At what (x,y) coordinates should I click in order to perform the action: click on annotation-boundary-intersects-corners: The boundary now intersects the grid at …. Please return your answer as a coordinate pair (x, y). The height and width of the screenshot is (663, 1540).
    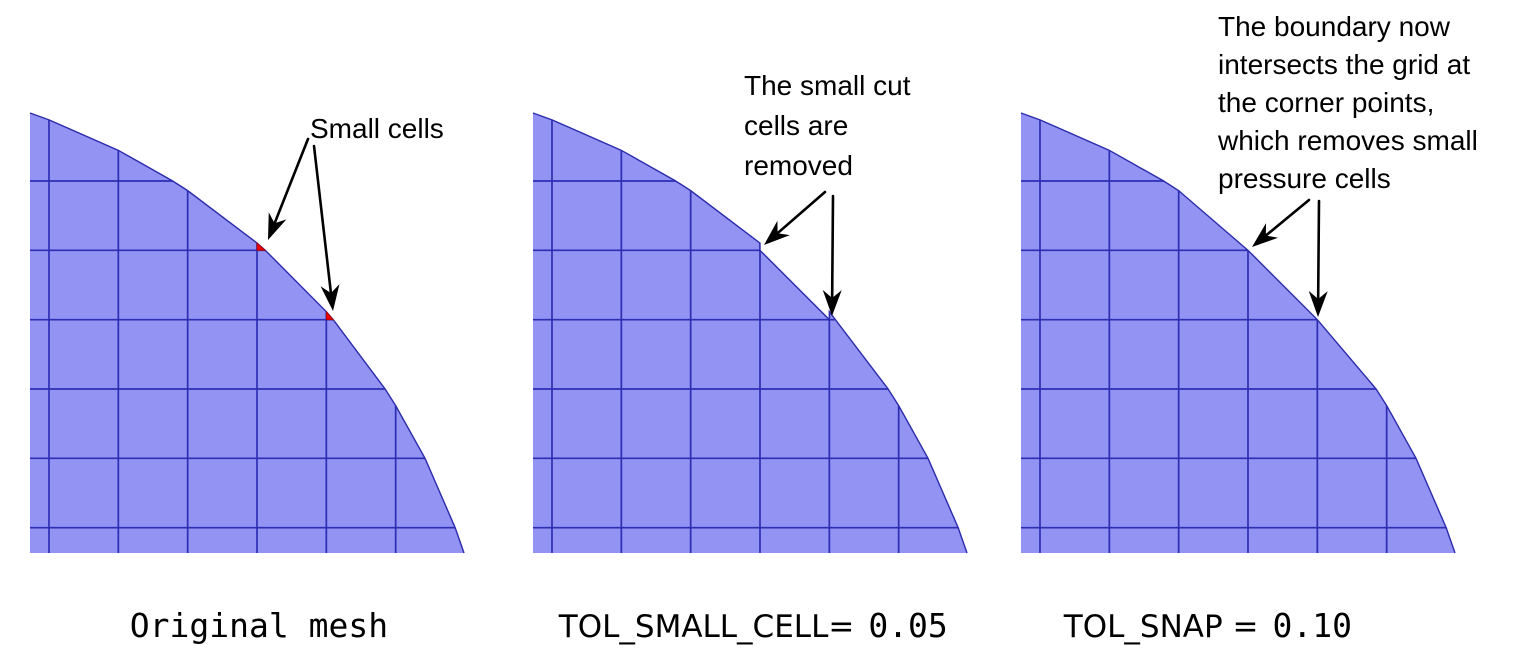
    Looking at the image, I should click on (1348, 102).